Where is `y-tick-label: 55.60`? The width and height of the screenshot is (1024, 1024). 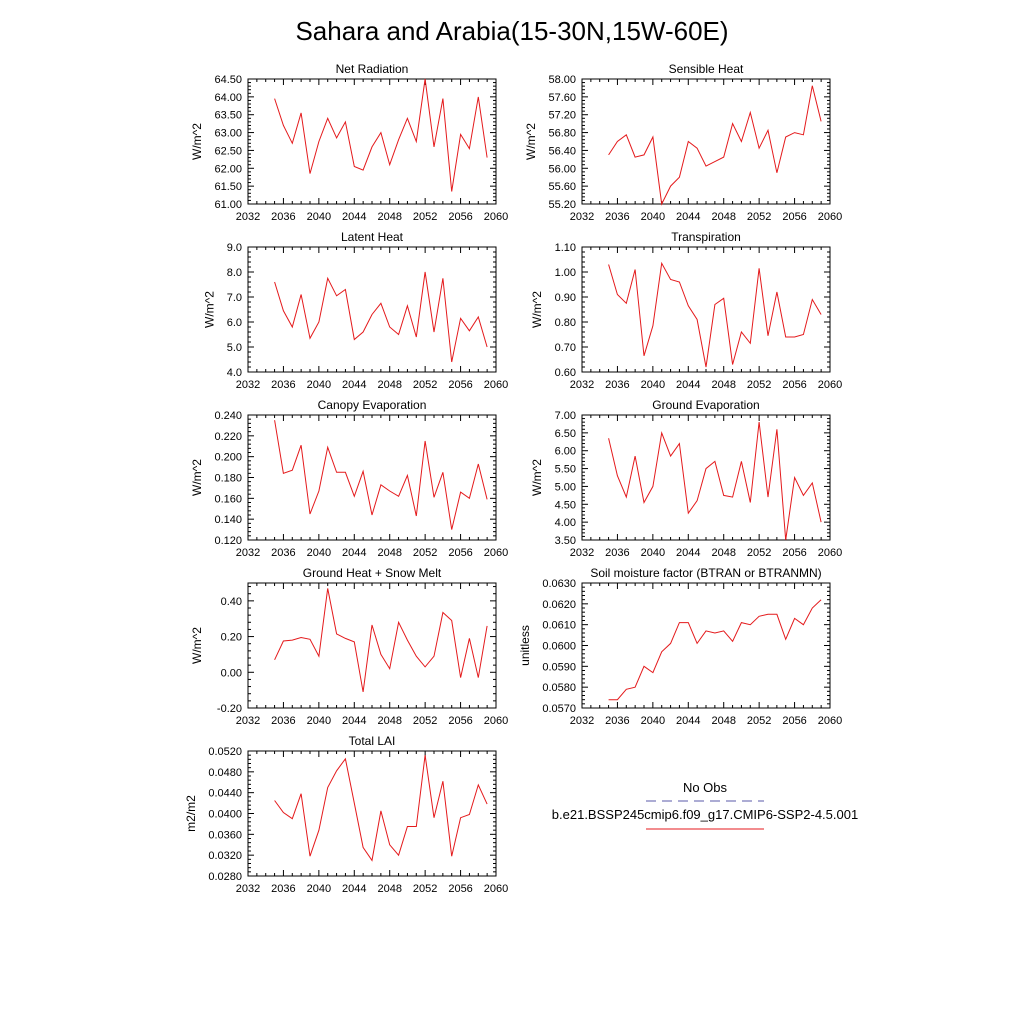
y-tick-label: 55.60 is located at coordinates (562, 187).